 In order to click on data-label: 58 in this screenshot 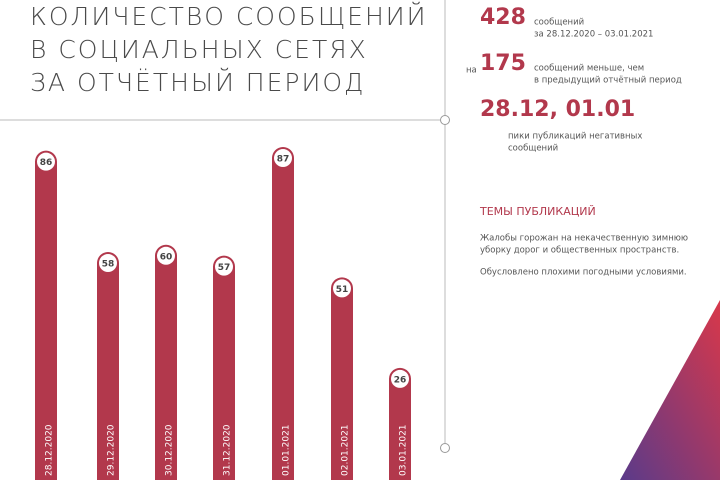, I will do `click(108, 265)`.